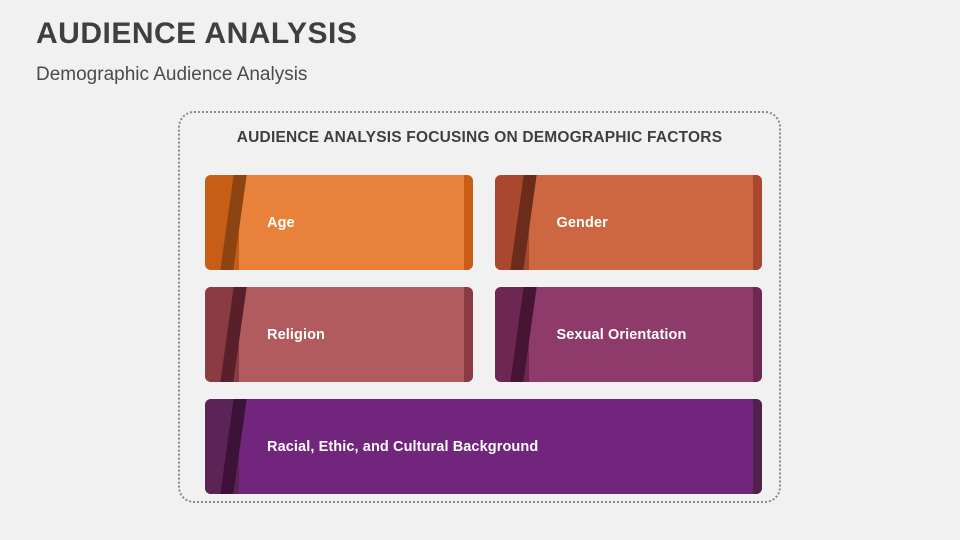 The image size is (960, 540). What do you see at coordinates (296, 334) in the screenshot?
I see `factor-card-label: Religion` at bounding box center [296, 334].